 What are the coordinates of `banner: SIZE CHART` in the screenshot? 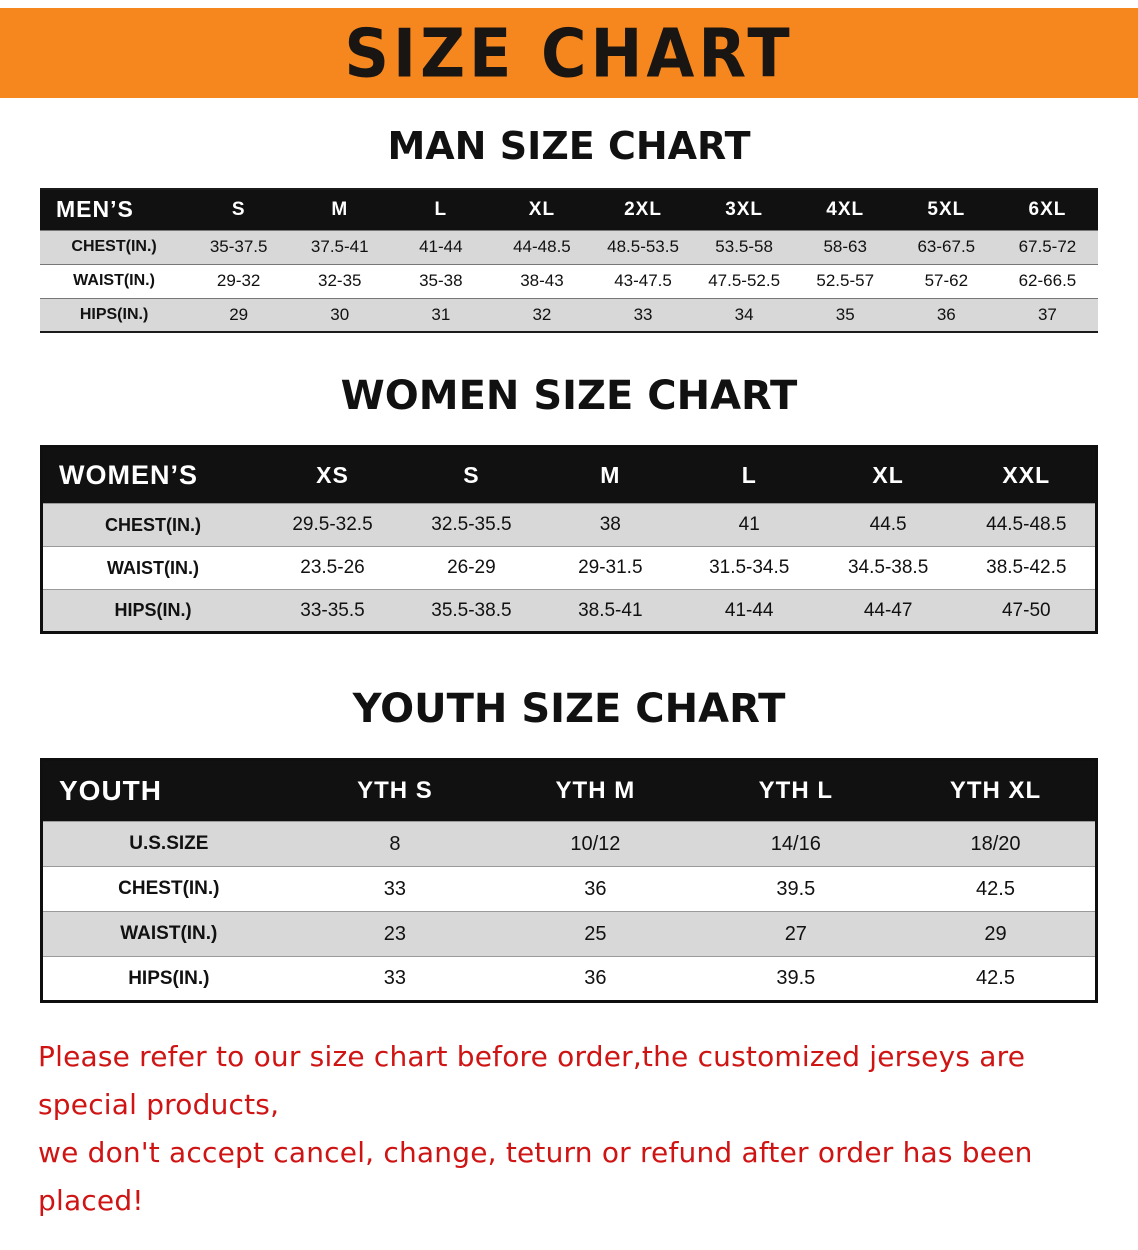 It's located at (569, 53).